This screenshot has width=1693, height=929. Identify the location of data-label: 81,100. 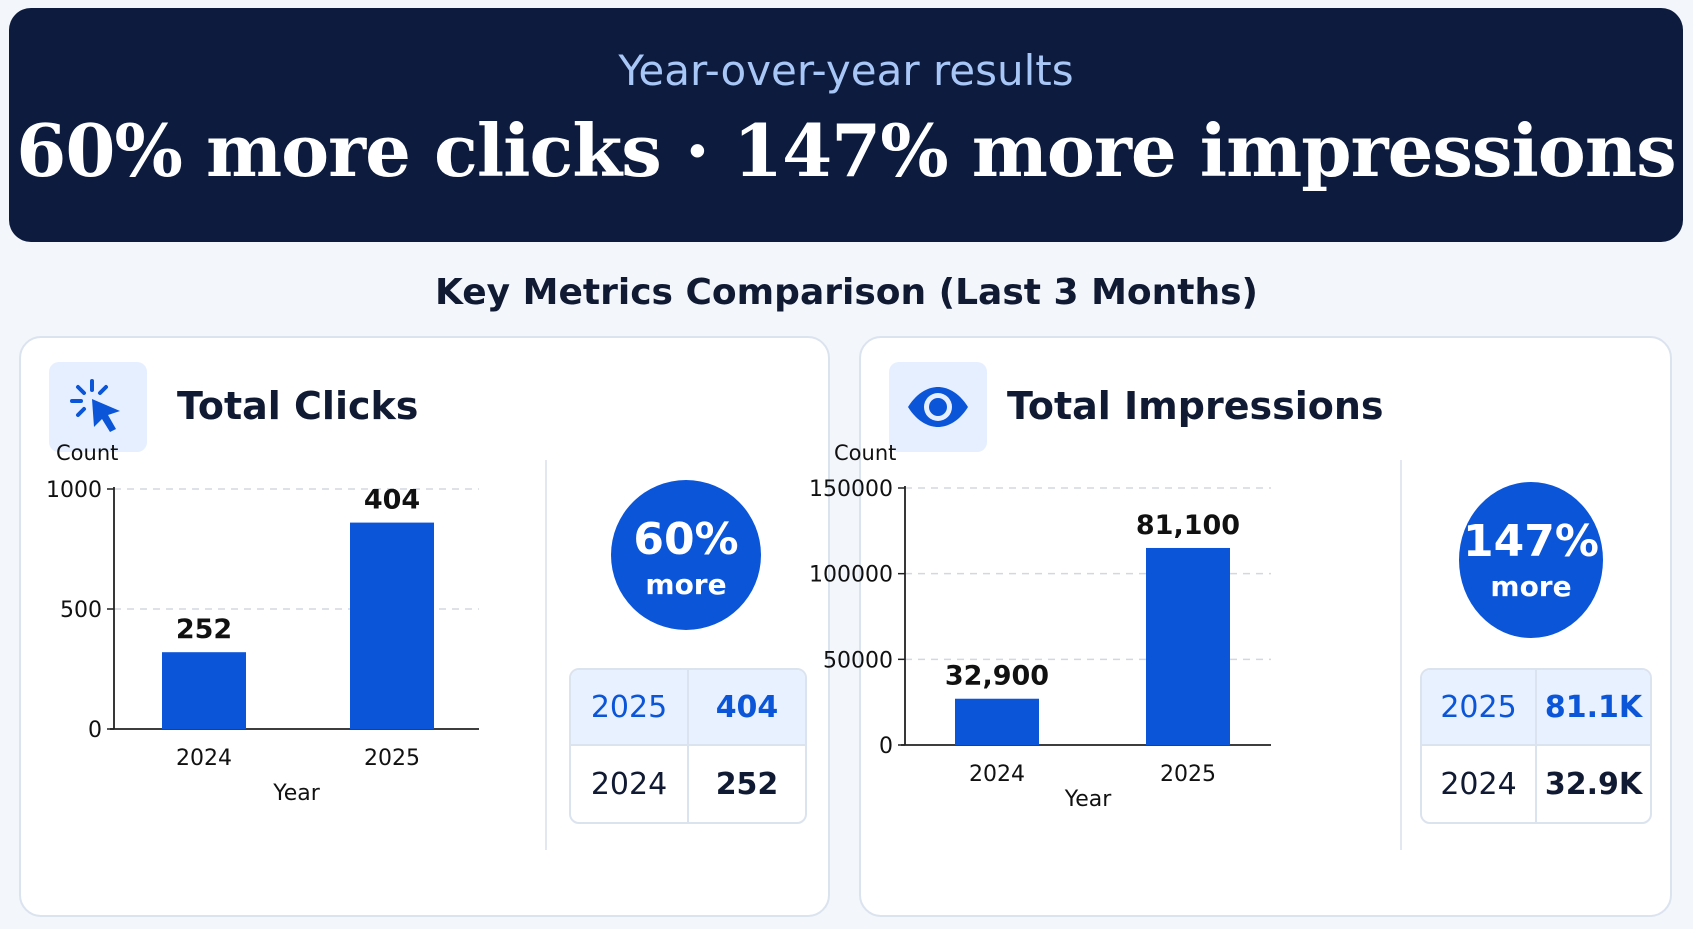
(1188, 525).